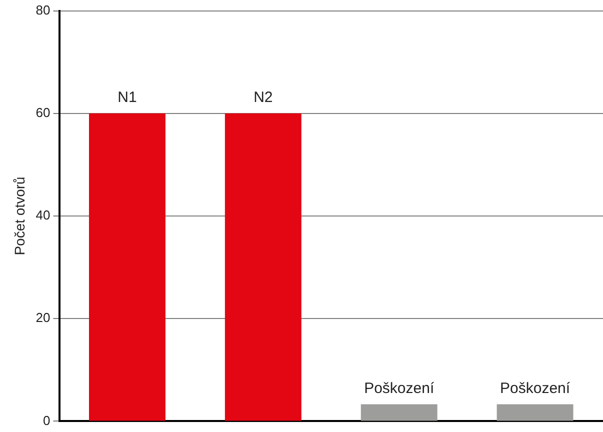  I want to click on x-tick-label: N1, so click(127, 97).